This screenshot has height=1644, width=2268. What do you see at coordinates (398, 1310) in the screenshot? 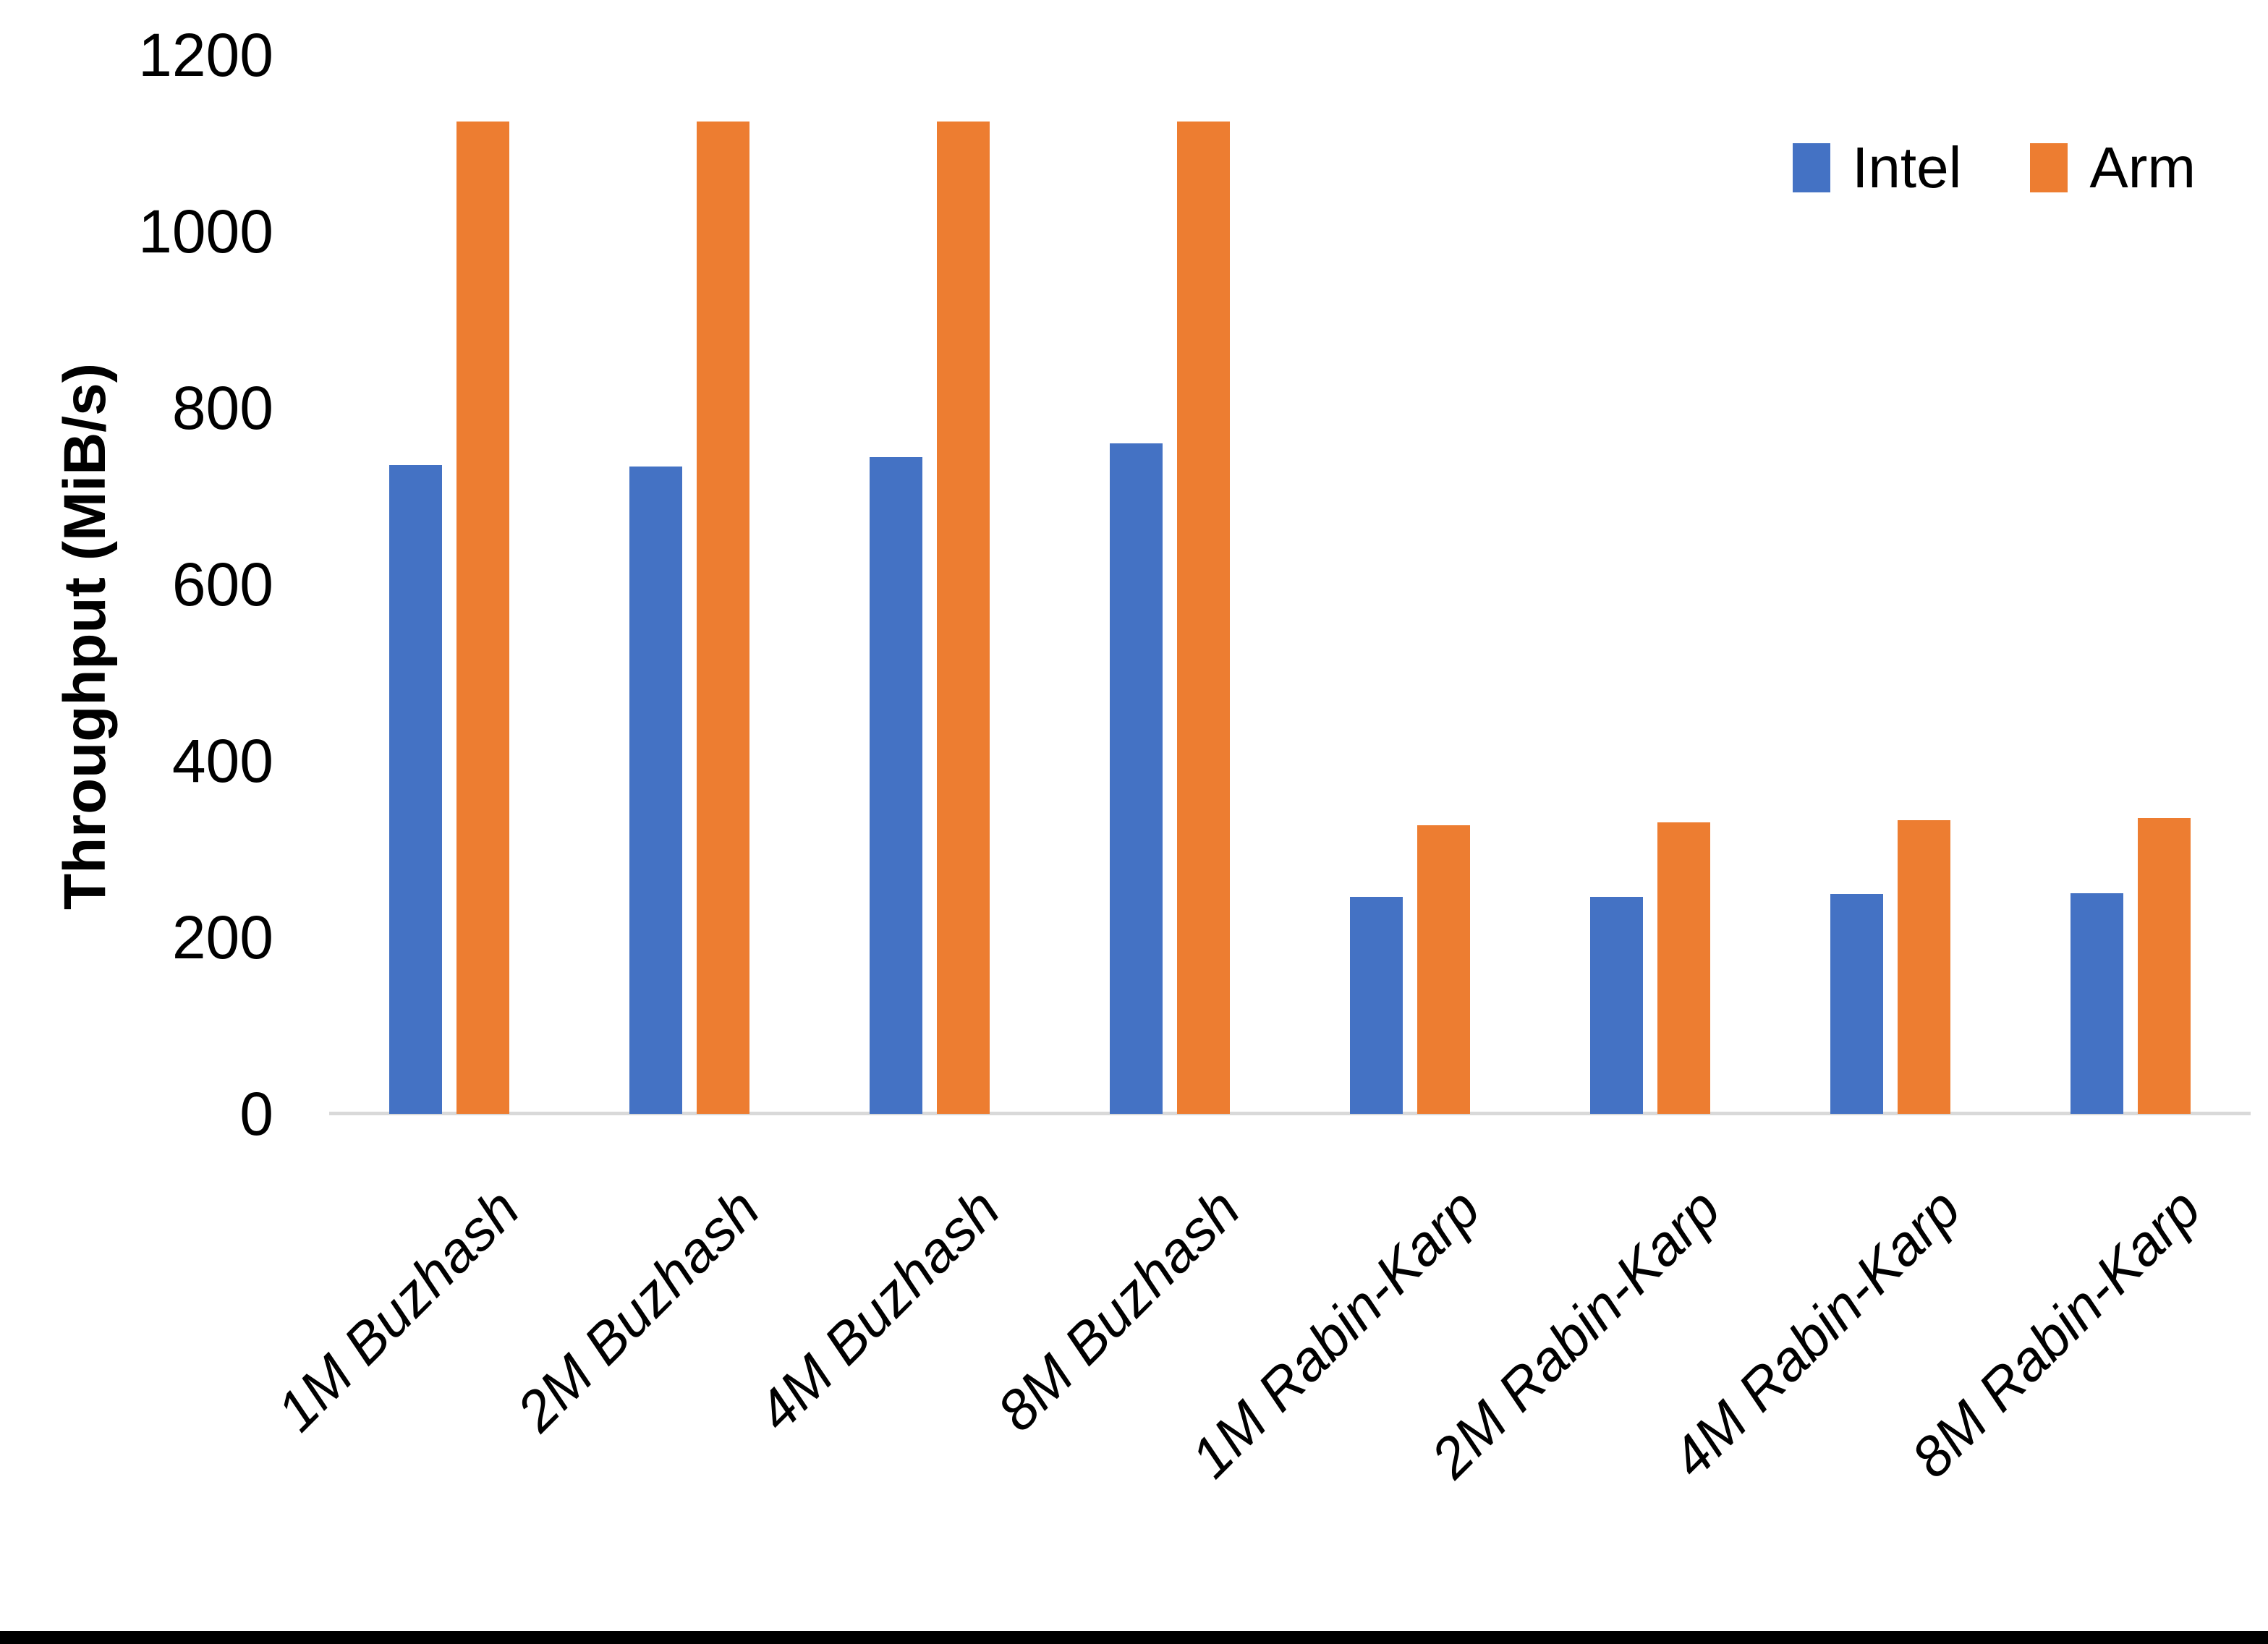
I see `x-axis-label-1m-buzhash: 1M Buzhash` at bounding box center [398, 1310].